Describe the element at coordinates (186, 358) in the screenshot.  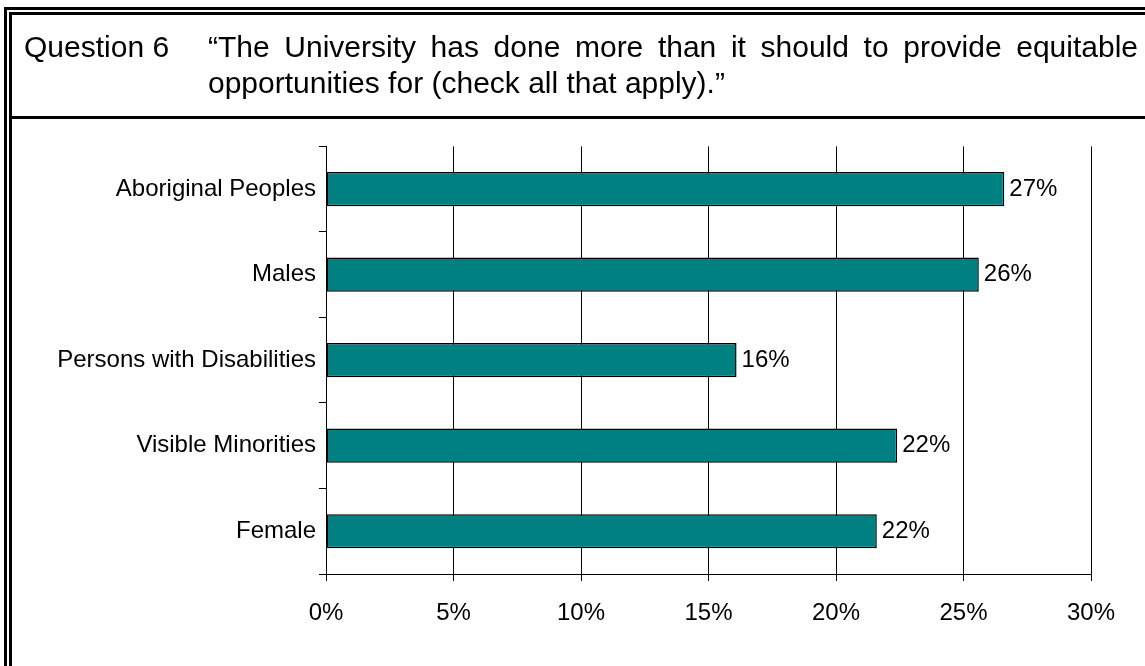
I see `y-tick-label: Persons with Disabilities` at that location.